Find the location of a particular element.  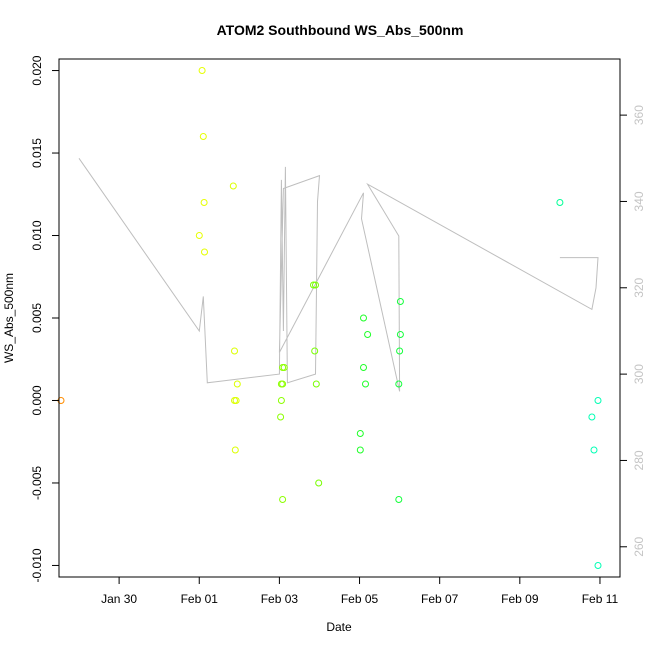

x-tick-label: Feb 11 is located at coordinates (600, 599).